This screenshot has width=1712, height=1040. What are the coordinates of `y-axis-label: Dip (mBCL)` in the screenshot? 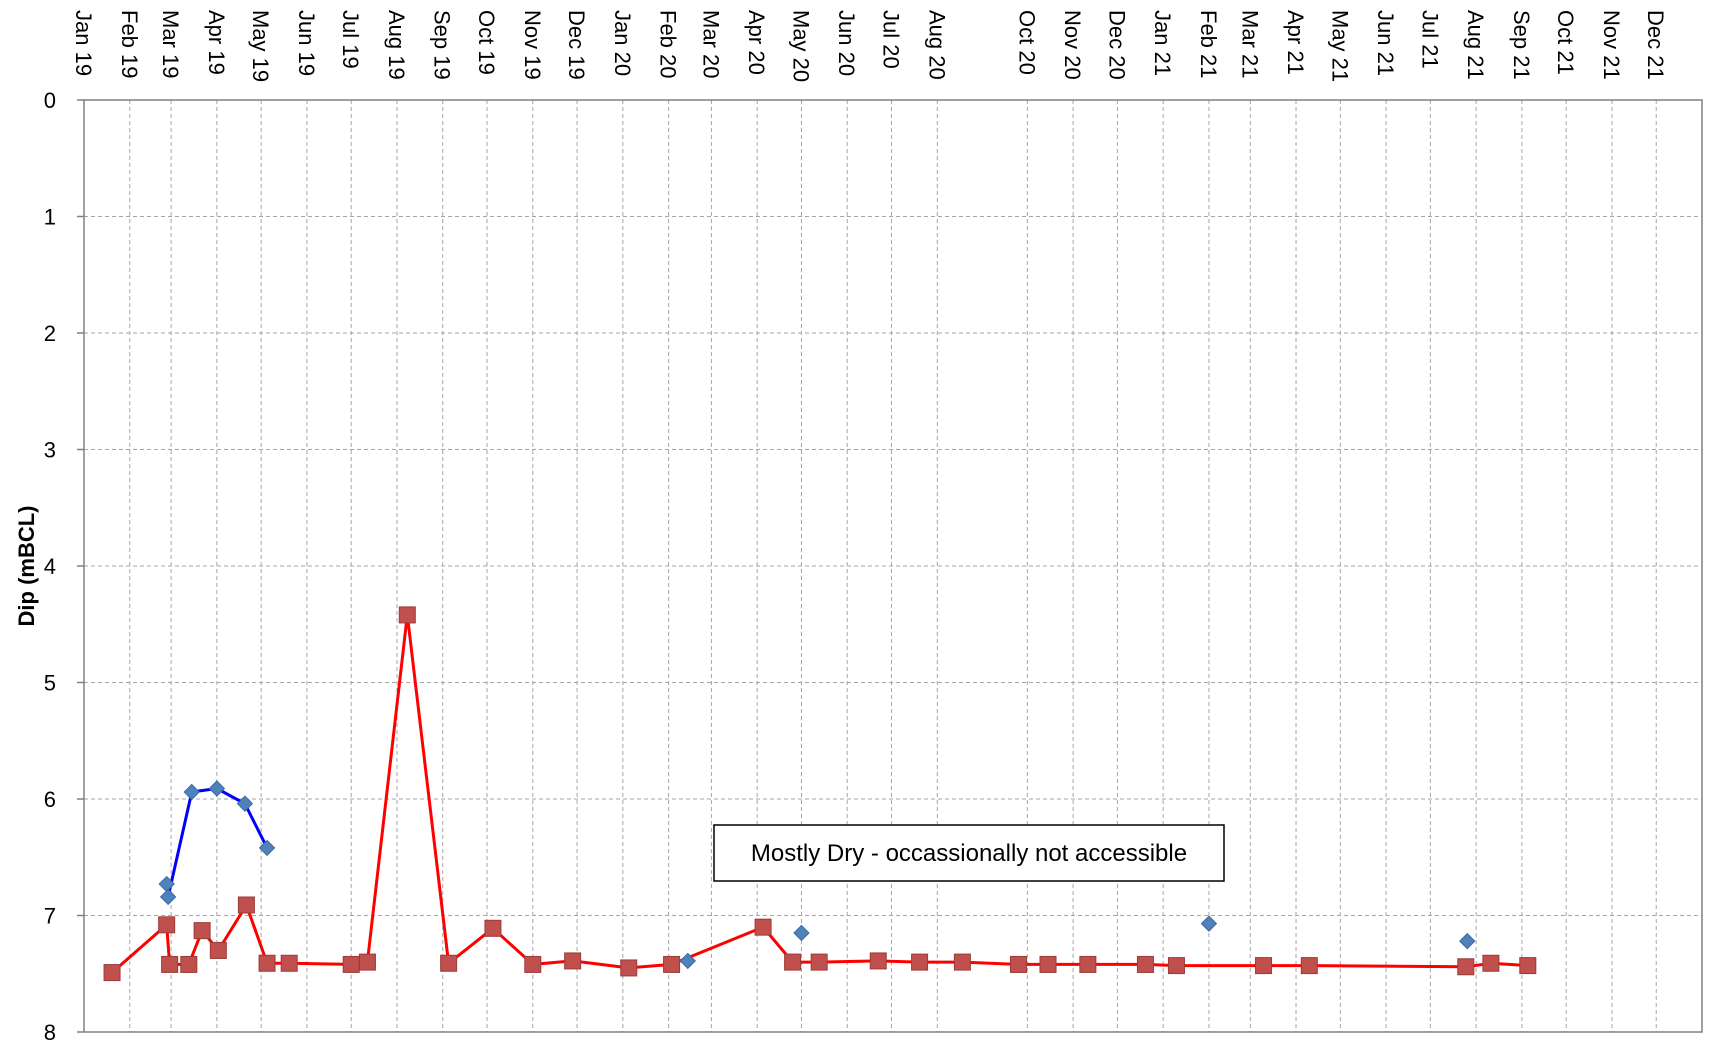 It's located at (26, 566).